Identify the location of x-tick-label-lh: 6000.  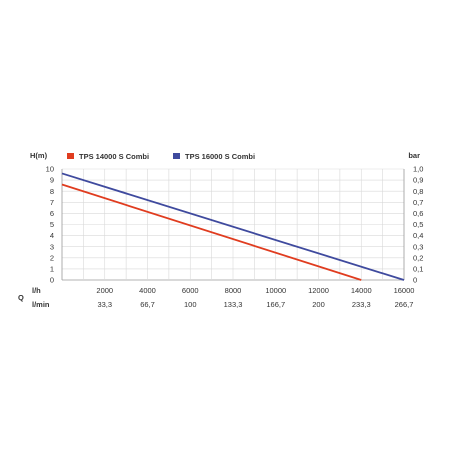
(190, 290).